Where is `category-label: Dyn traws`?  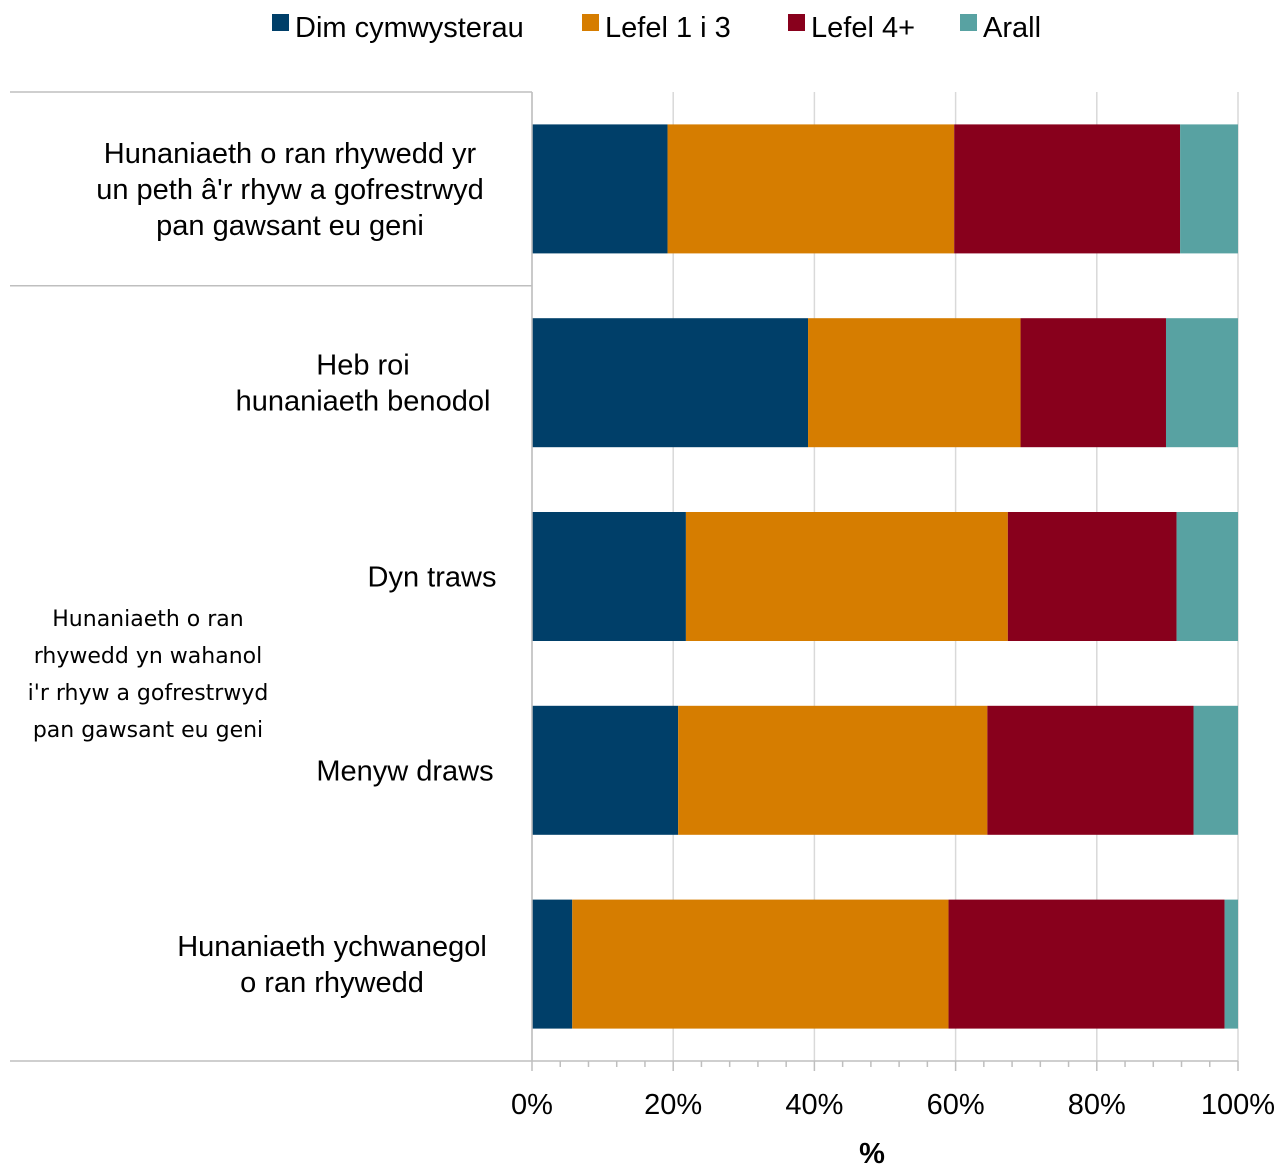
category-label: Dyn traws is located at coordinates (432, 578).